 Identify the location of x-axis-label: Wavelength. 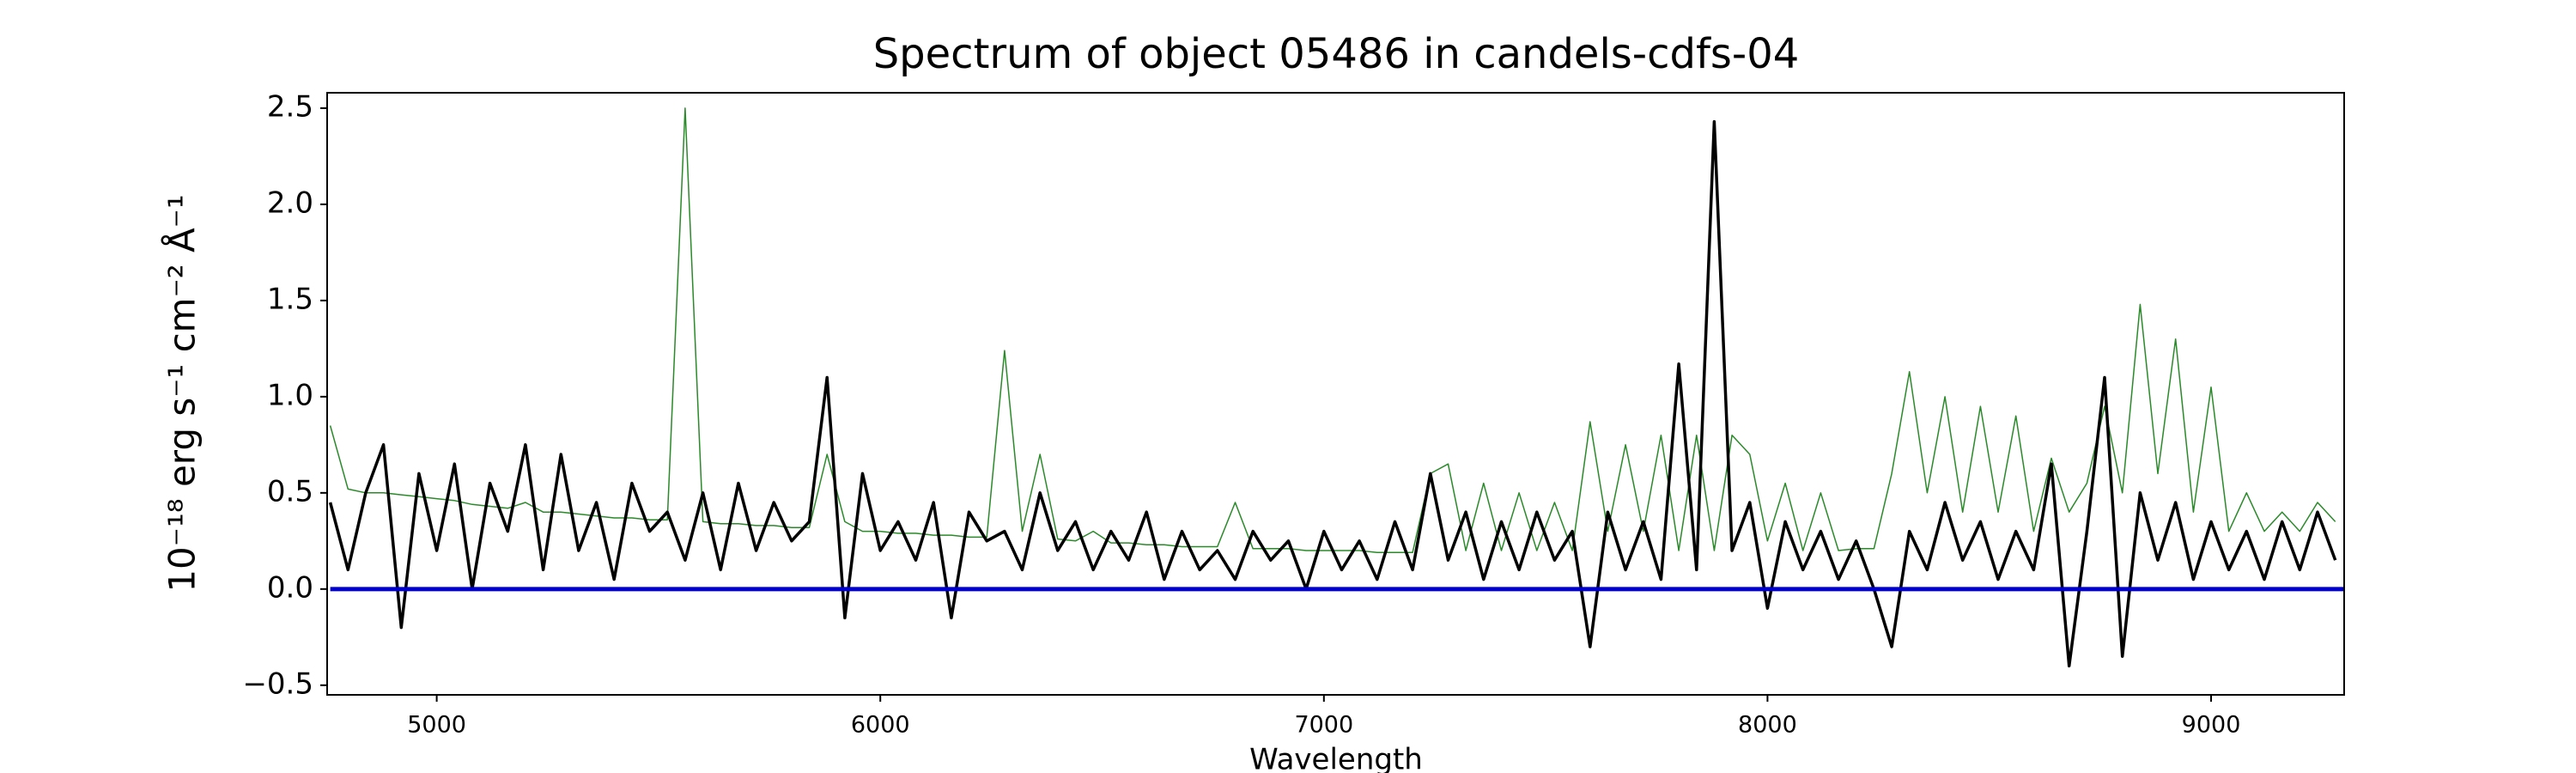
(1336, 758).